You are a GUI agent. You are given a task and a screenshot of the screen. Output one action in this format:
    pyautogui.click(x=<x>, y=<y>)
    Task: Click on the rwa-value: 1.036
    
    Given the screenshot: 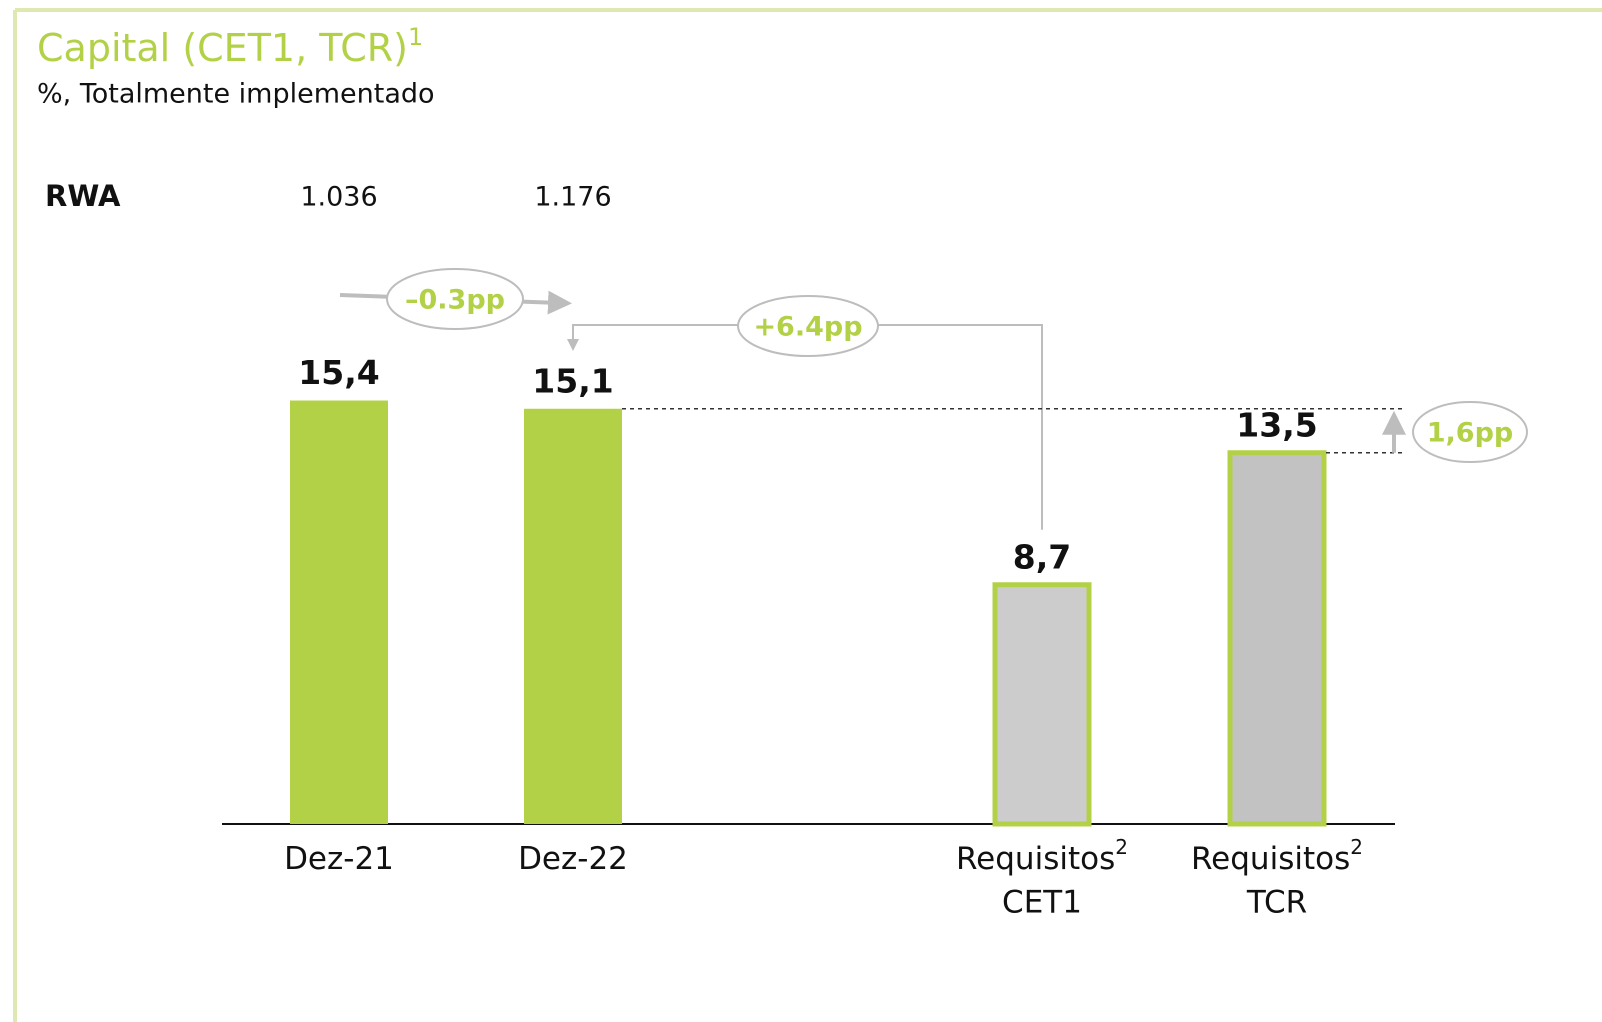 What is the action you would take?
    pyautogui.click(x=338, y=197)
    